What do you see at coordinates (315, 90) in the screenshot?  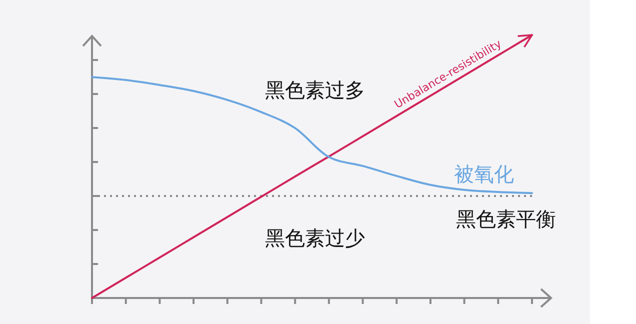 I see `annotation: 黑色素过多` at bounding box center [315, 90].